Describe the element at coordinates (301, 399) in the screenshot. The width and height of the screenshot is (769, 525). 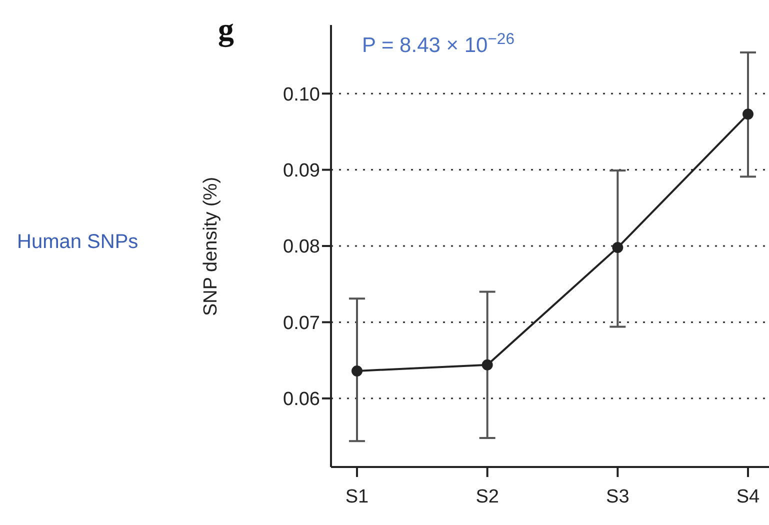
I see `y-tick-label: 0.06` at that location.